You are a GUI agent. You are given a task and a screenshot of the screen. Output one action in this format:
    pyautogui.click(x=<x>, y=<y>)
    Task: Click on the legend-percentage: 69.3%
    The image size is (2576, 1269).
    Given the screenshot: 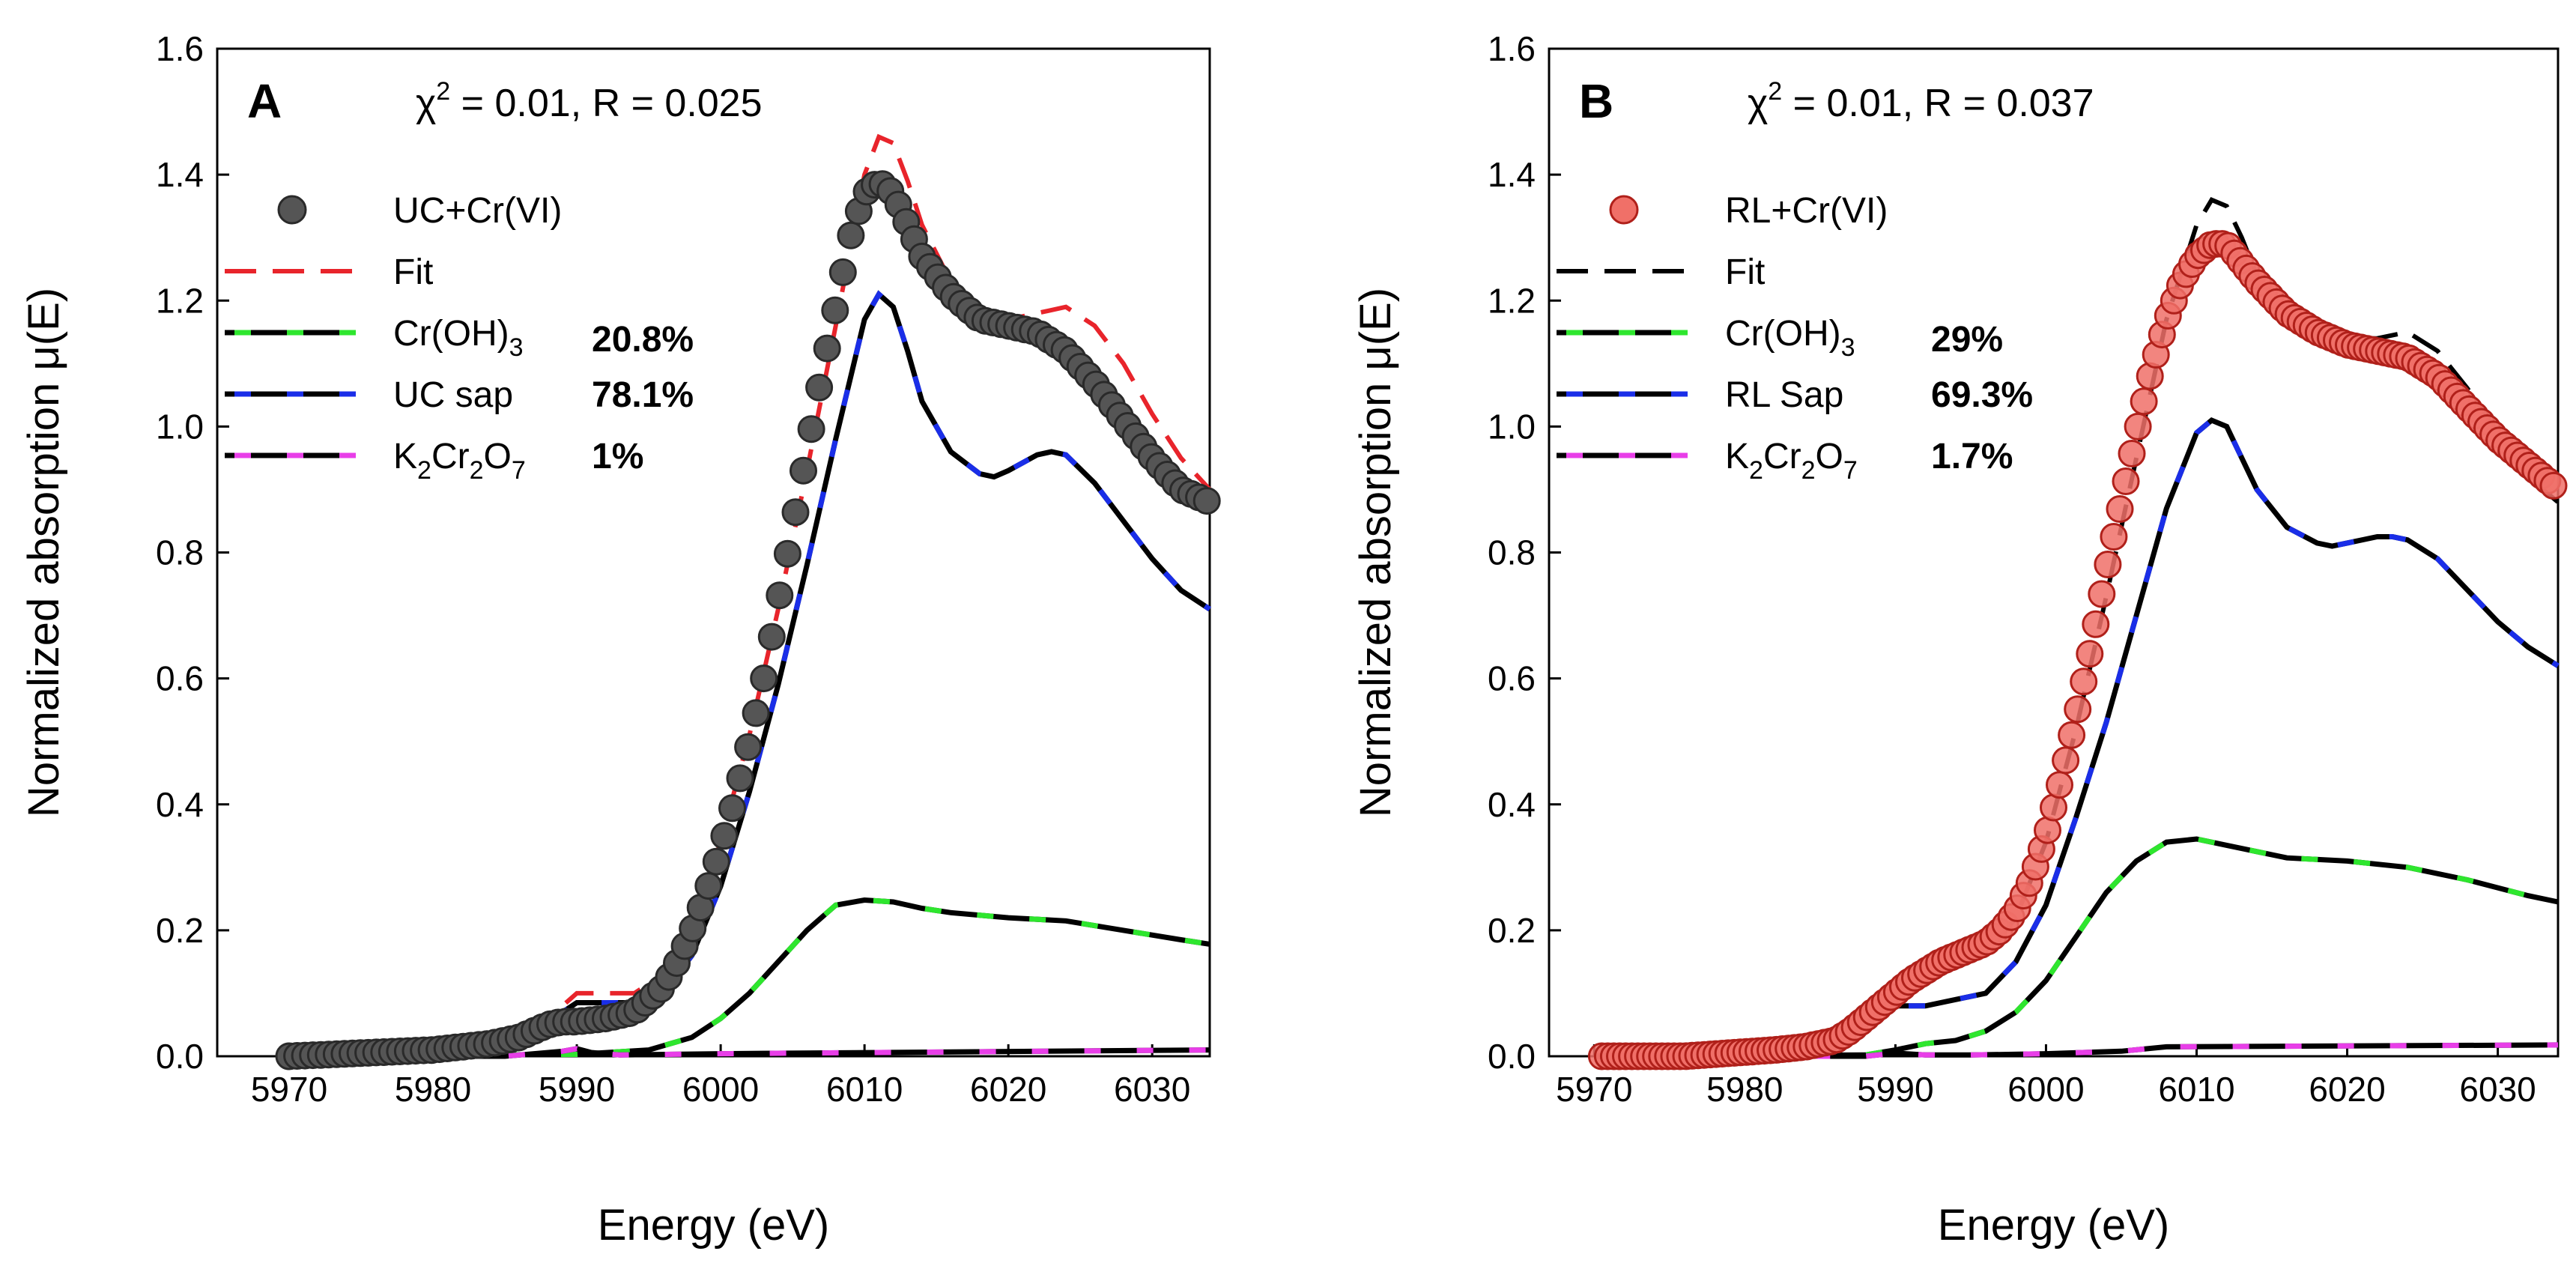 What is the action you would take?
    pyautogui.click(x=1982, y=395)
    